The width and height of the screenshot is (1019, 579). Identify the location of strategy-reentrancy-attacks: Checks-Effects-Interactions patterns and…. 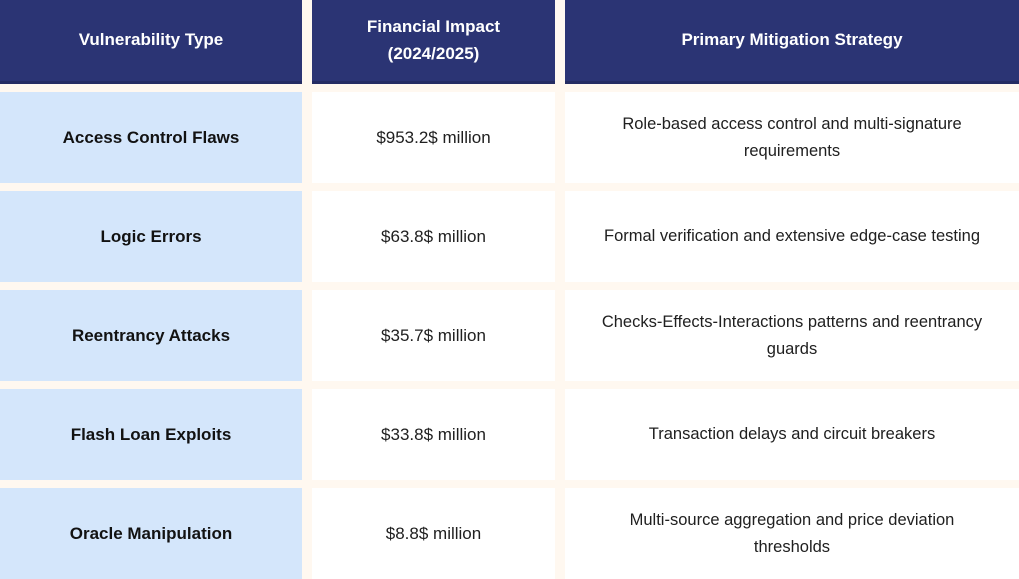
(792, 335).